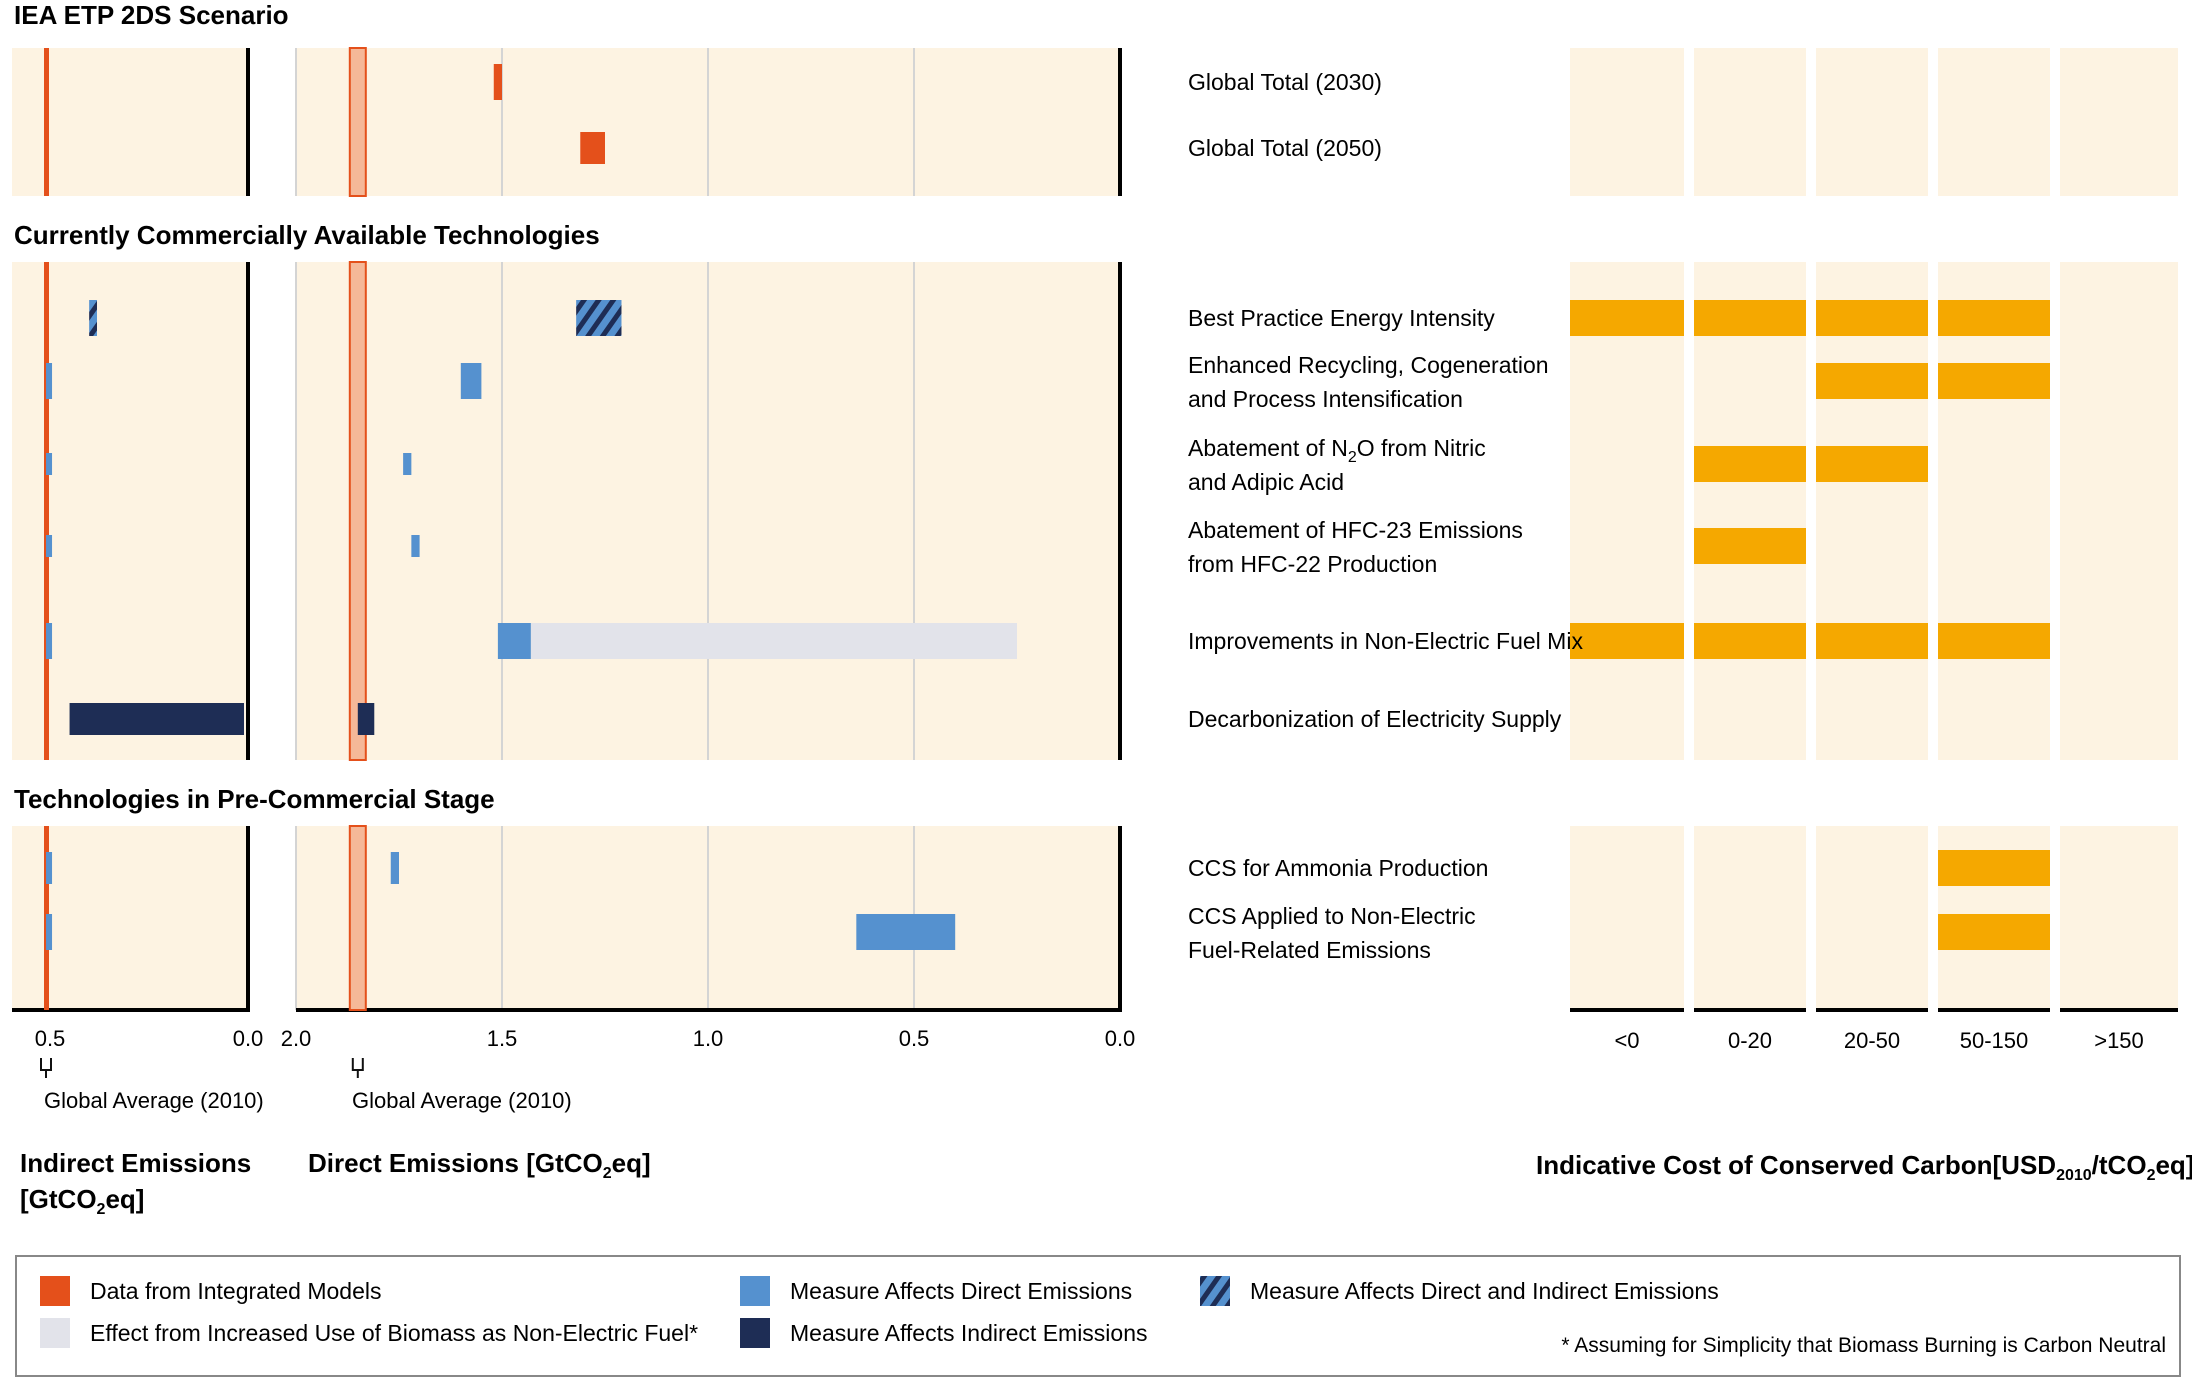  Describe the element at coordinates (296, 1038) in the screenshot. I see `direct-tick-label: 2.0` at that location.